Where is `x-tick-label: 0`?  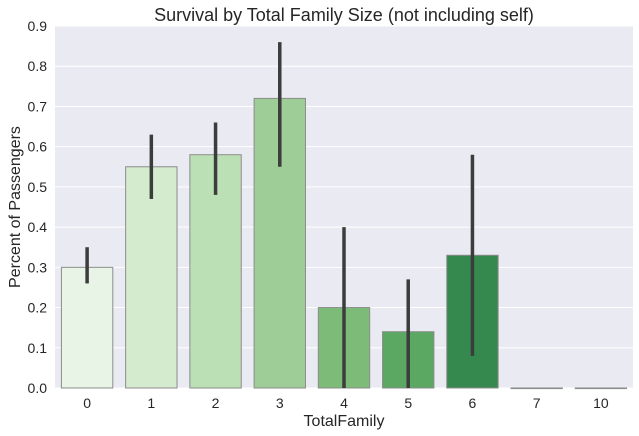
x-tick-label: 0 is located at coordinates (87, 403).